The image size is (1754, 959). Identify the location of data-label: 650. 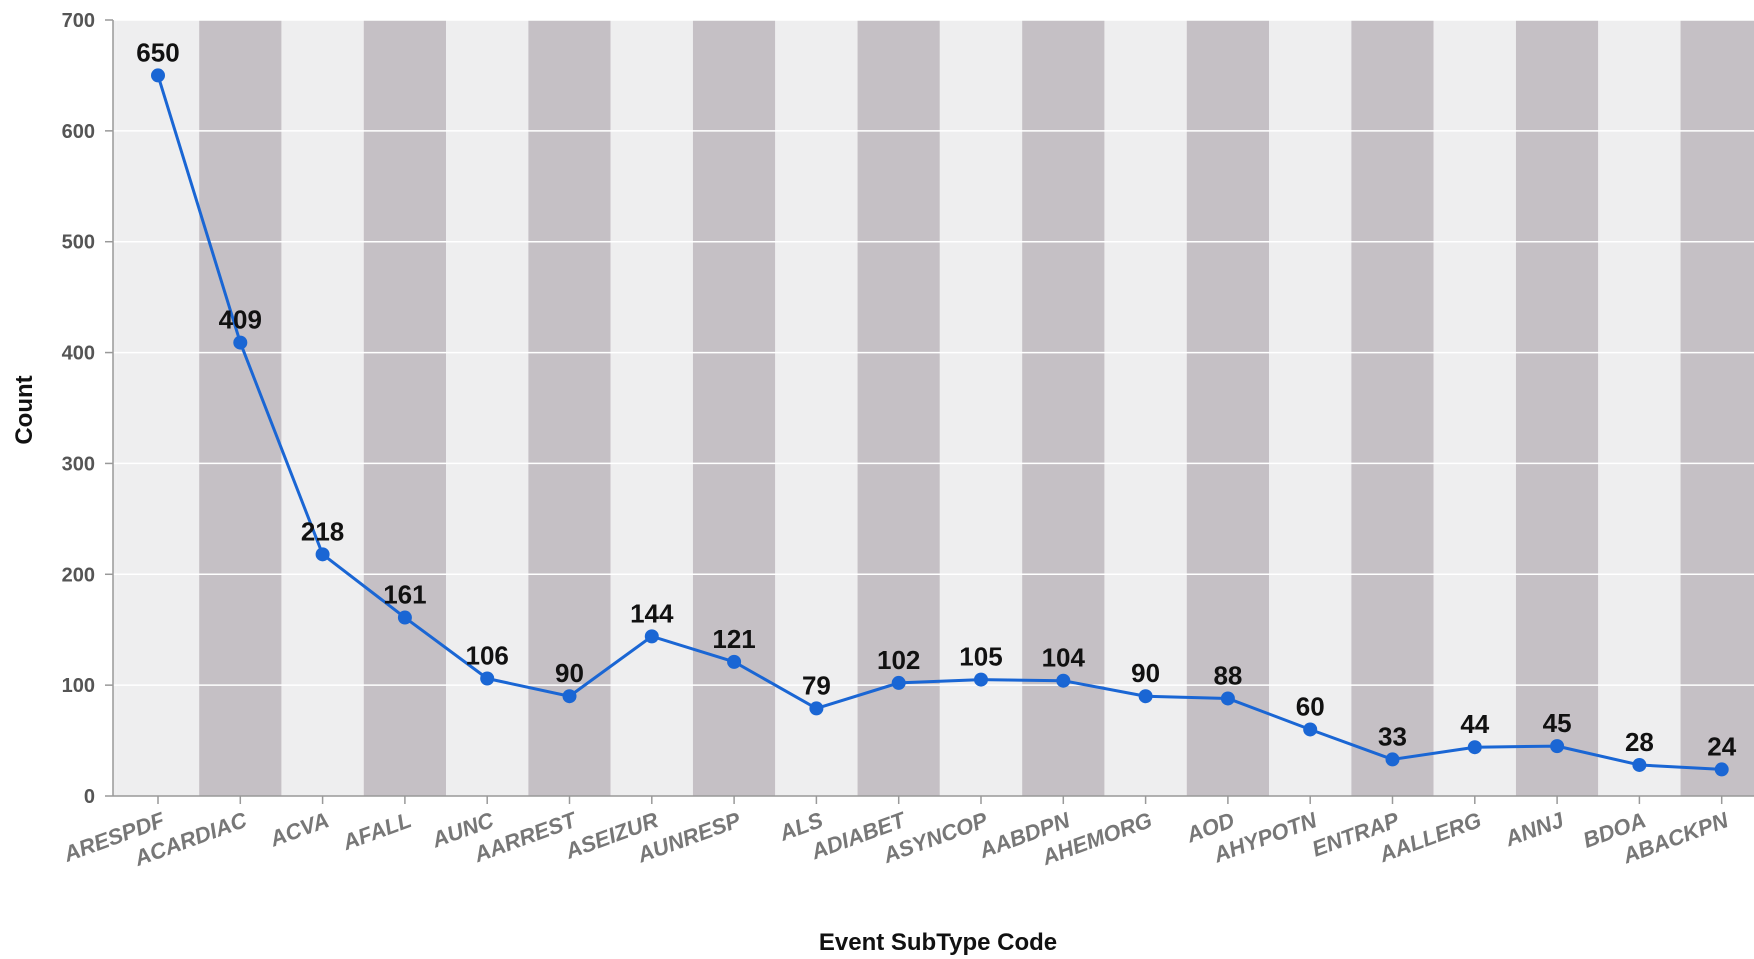
(157, 52).